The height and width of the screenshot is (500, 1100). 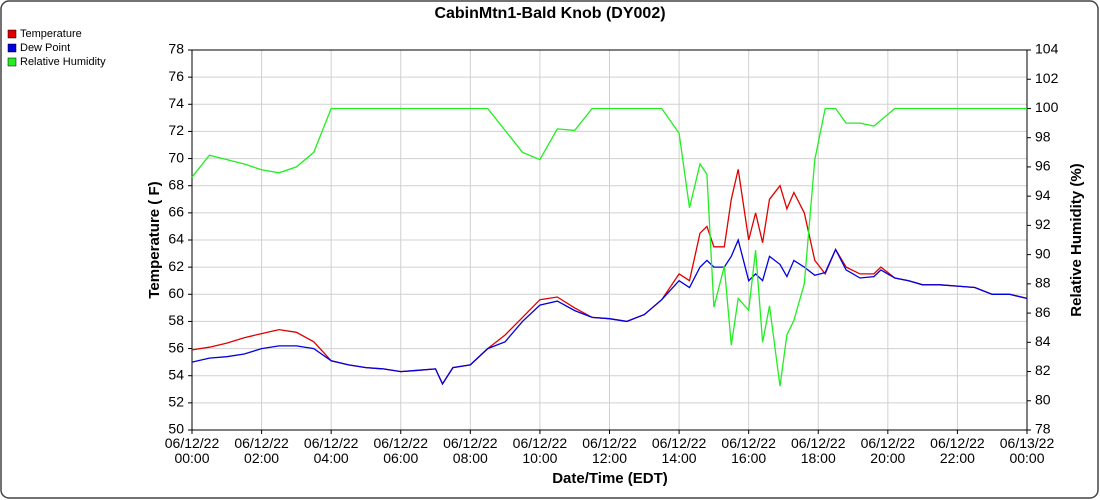 I want to click on y2-tick-label: 92, so click(x=1043, y=224).